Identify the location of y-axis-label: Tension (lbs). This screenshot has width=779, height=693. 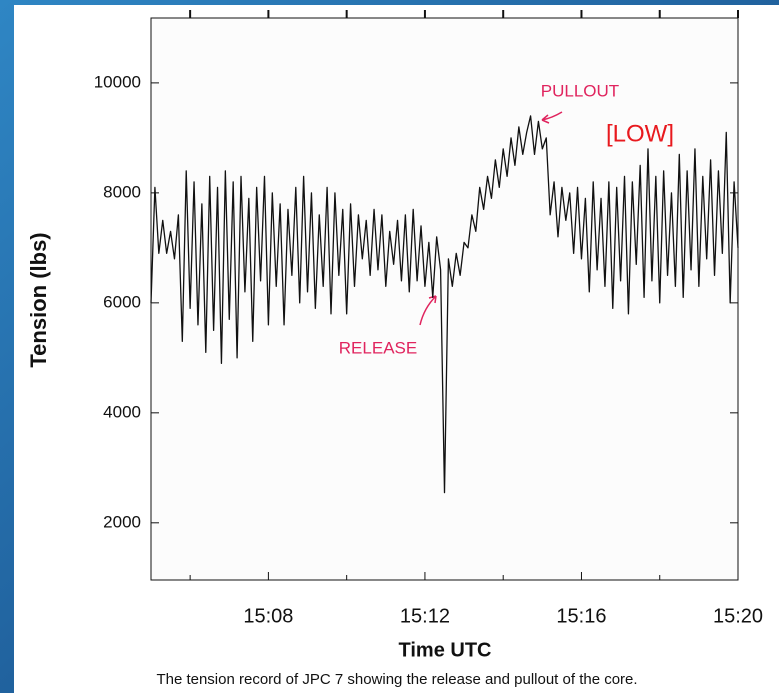
(38, 299).